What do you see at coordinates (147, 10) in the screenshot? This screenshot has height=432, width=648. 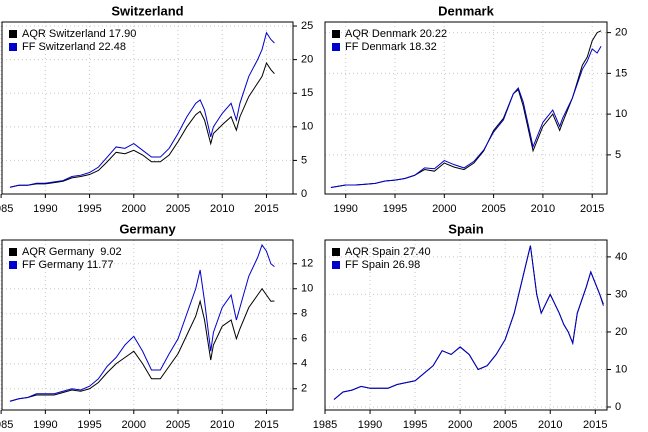 I see `panel-title: Switzerland` at bounding box center [147, 10].